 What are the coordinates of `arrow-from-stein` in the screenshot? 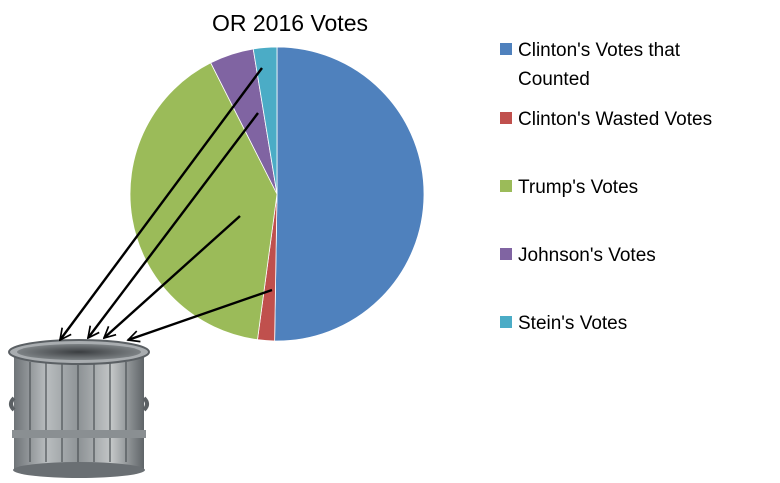 It's located at (161, 203).